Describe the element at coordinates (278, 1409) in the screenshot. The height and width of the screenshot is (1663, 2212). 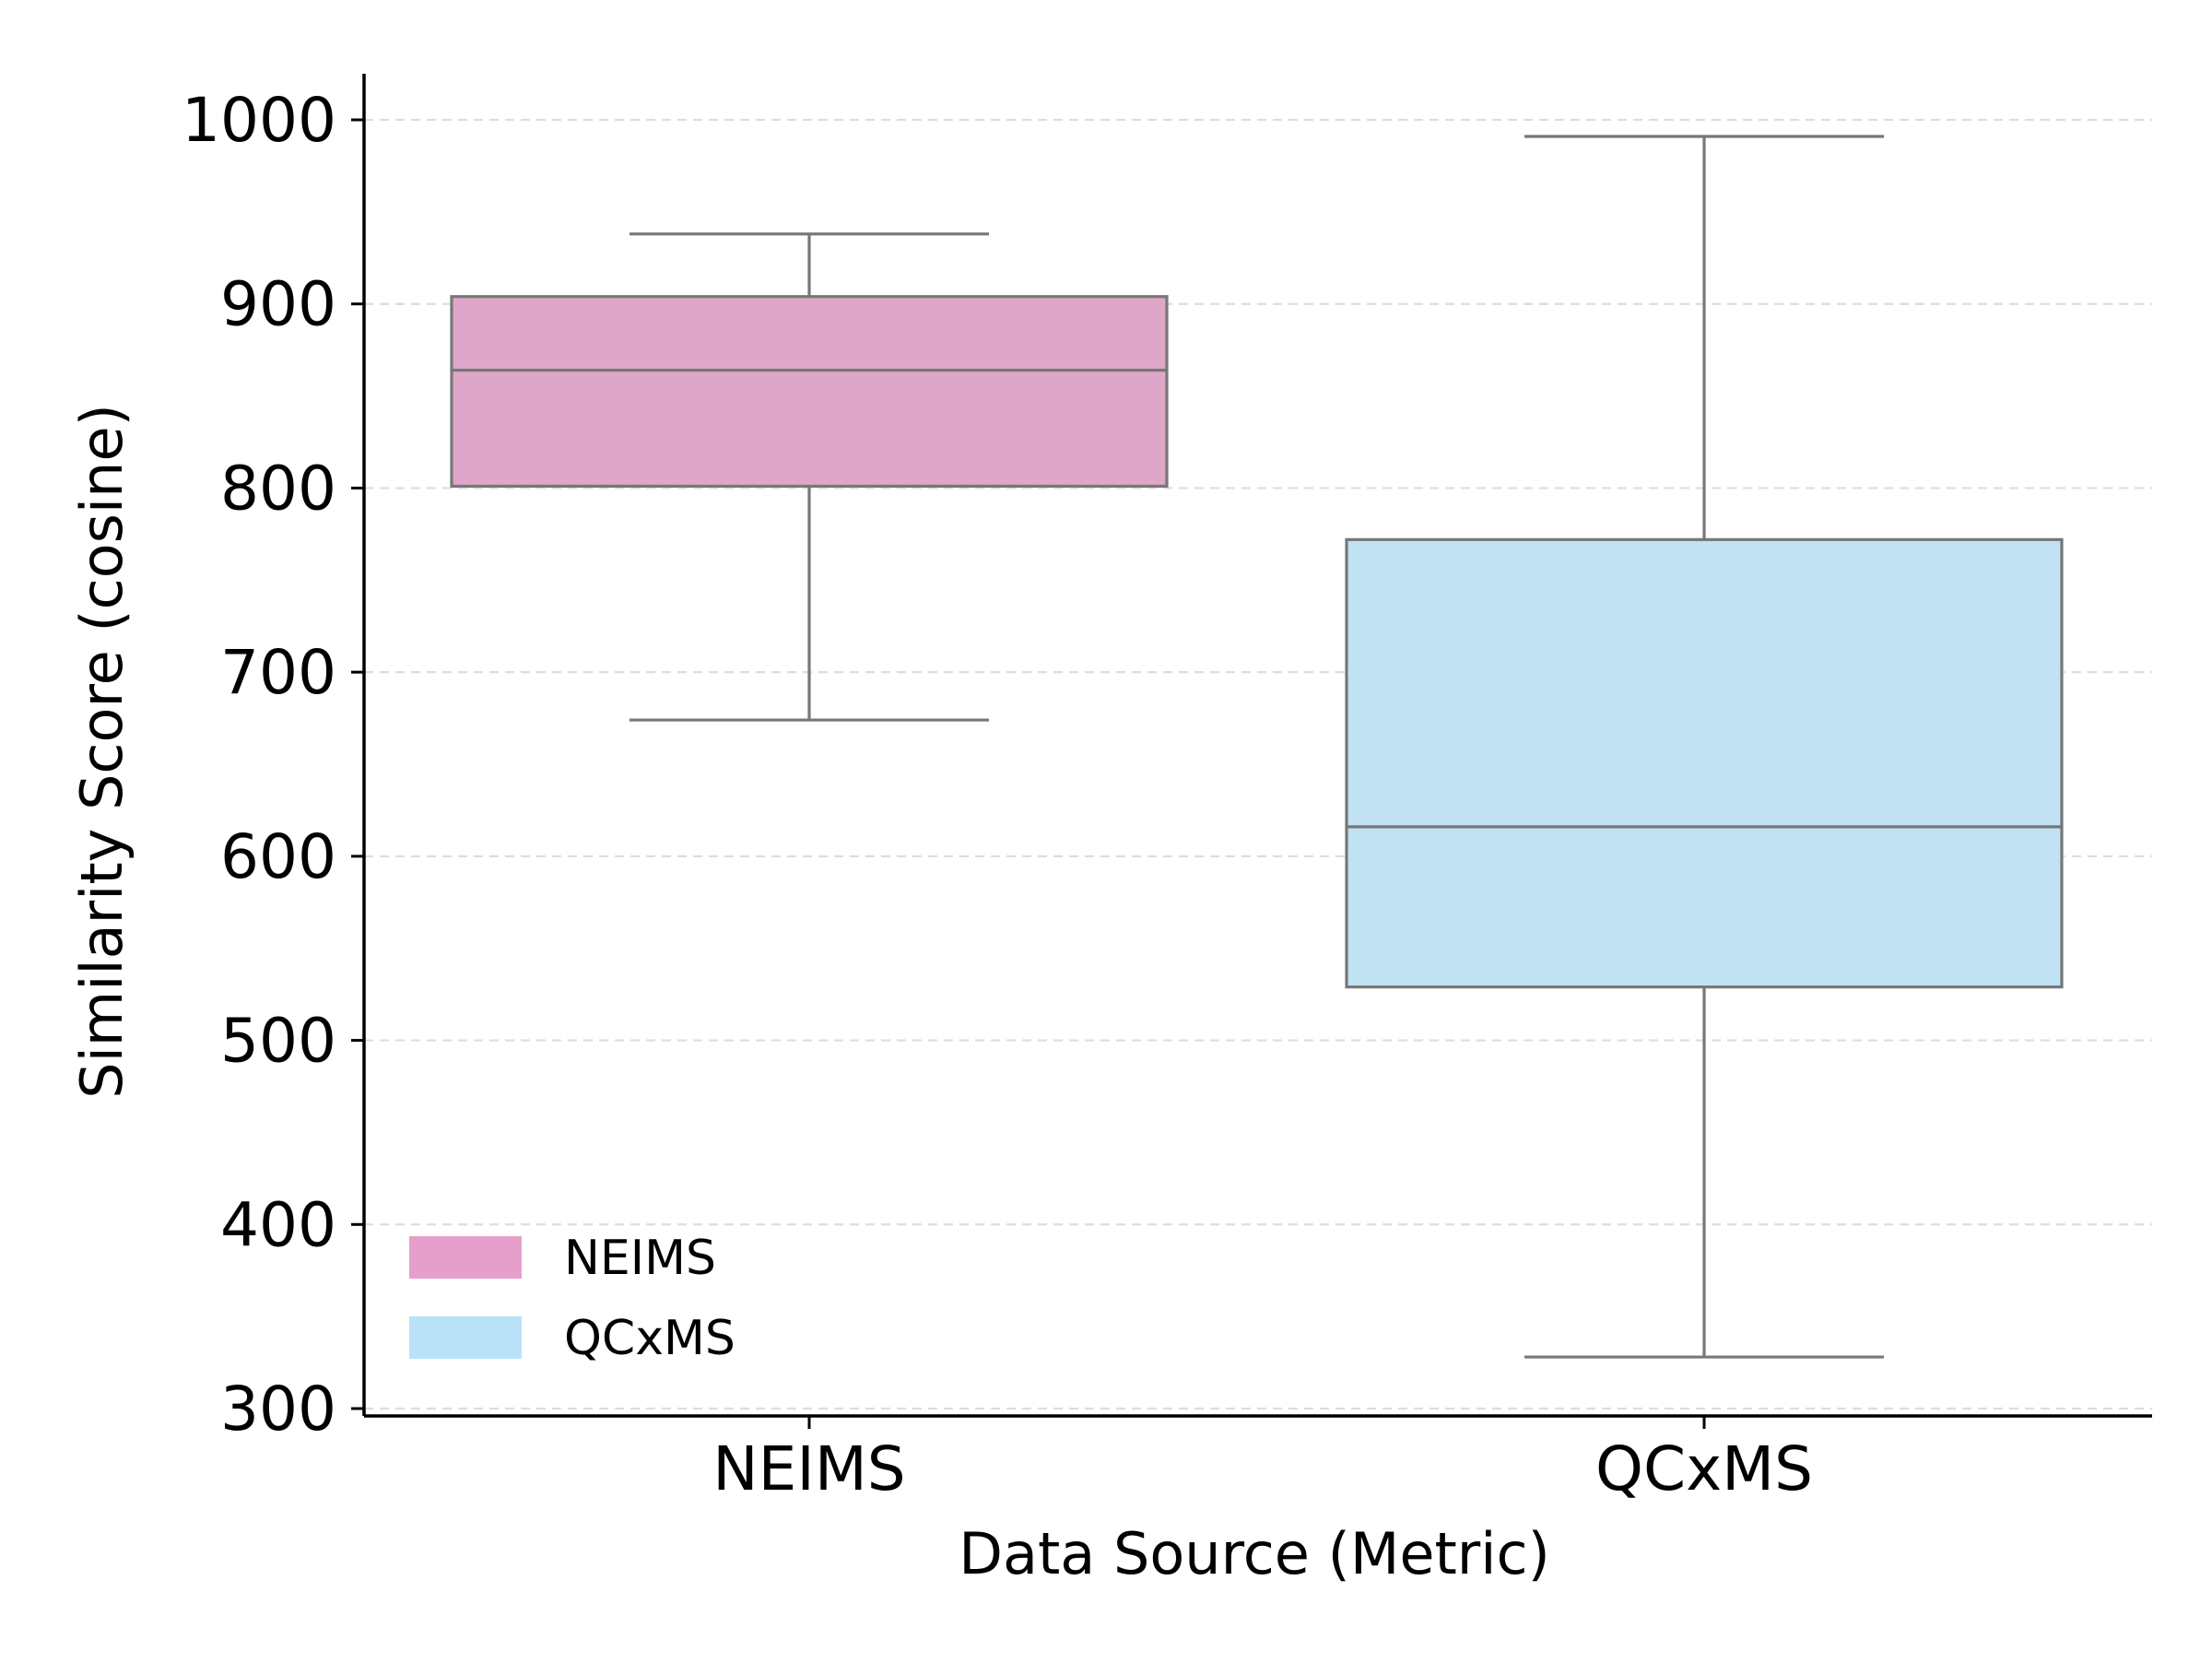
I see `y-tick-label: 300` at that location.